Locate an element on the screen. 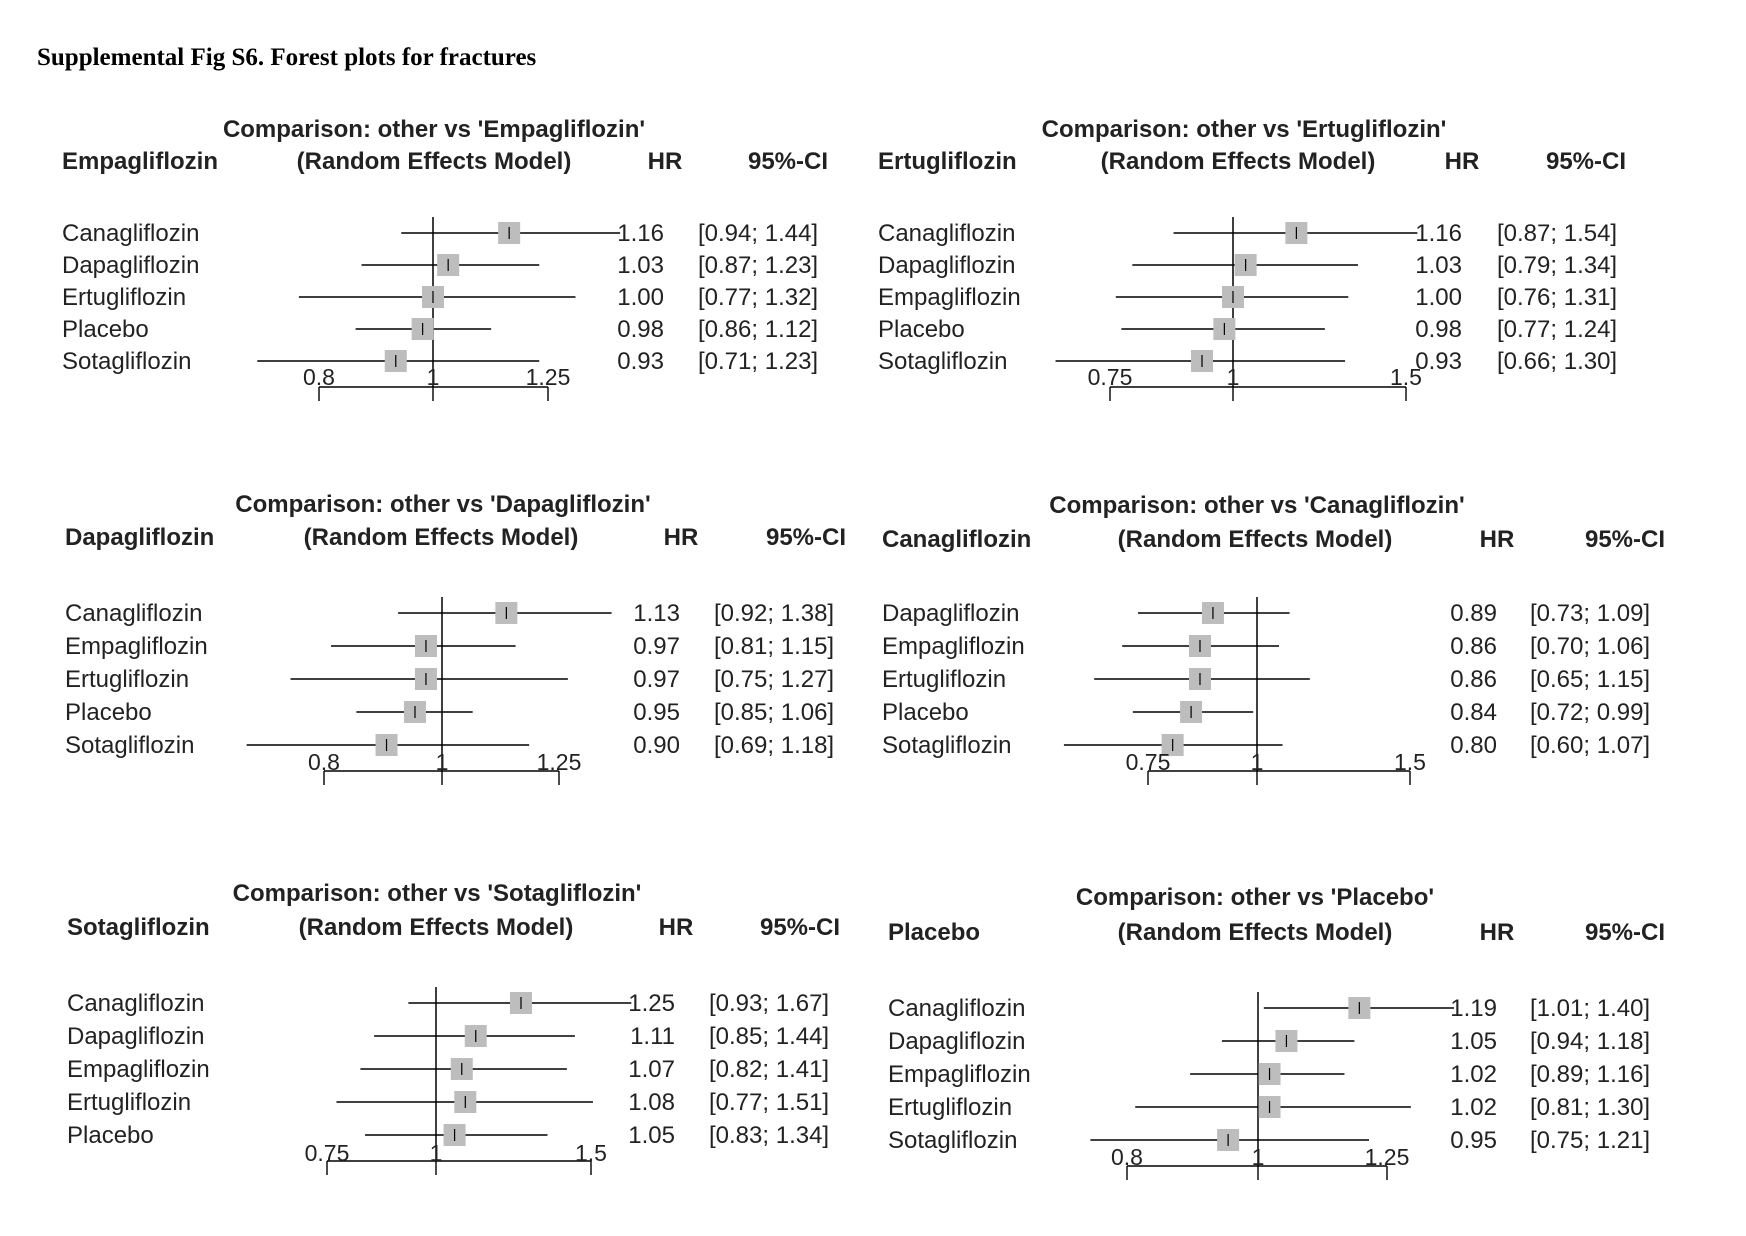 This screenshot has height=1236, width=1746. ci-value: [0.85; 1.44] is located at coordinates (769, 1036).